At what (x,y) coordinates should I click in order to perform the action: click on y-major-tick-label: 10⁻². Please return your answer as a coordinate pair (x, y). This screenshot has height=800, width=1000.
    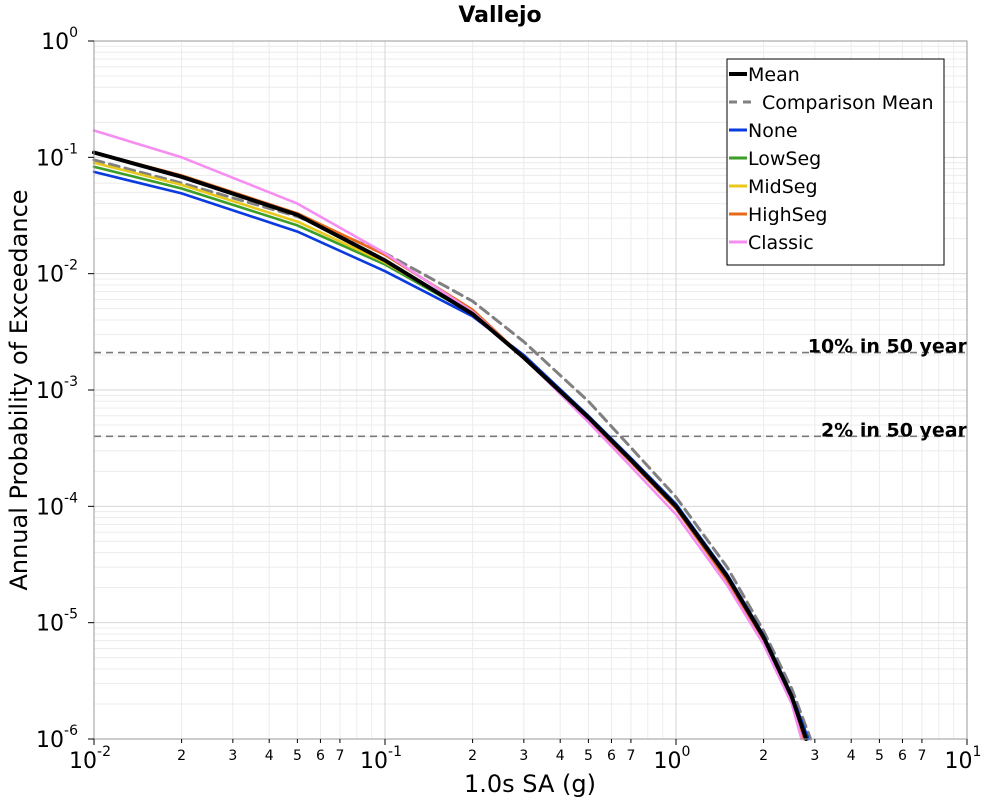
    Looking at the image, I should click on (57, 273).